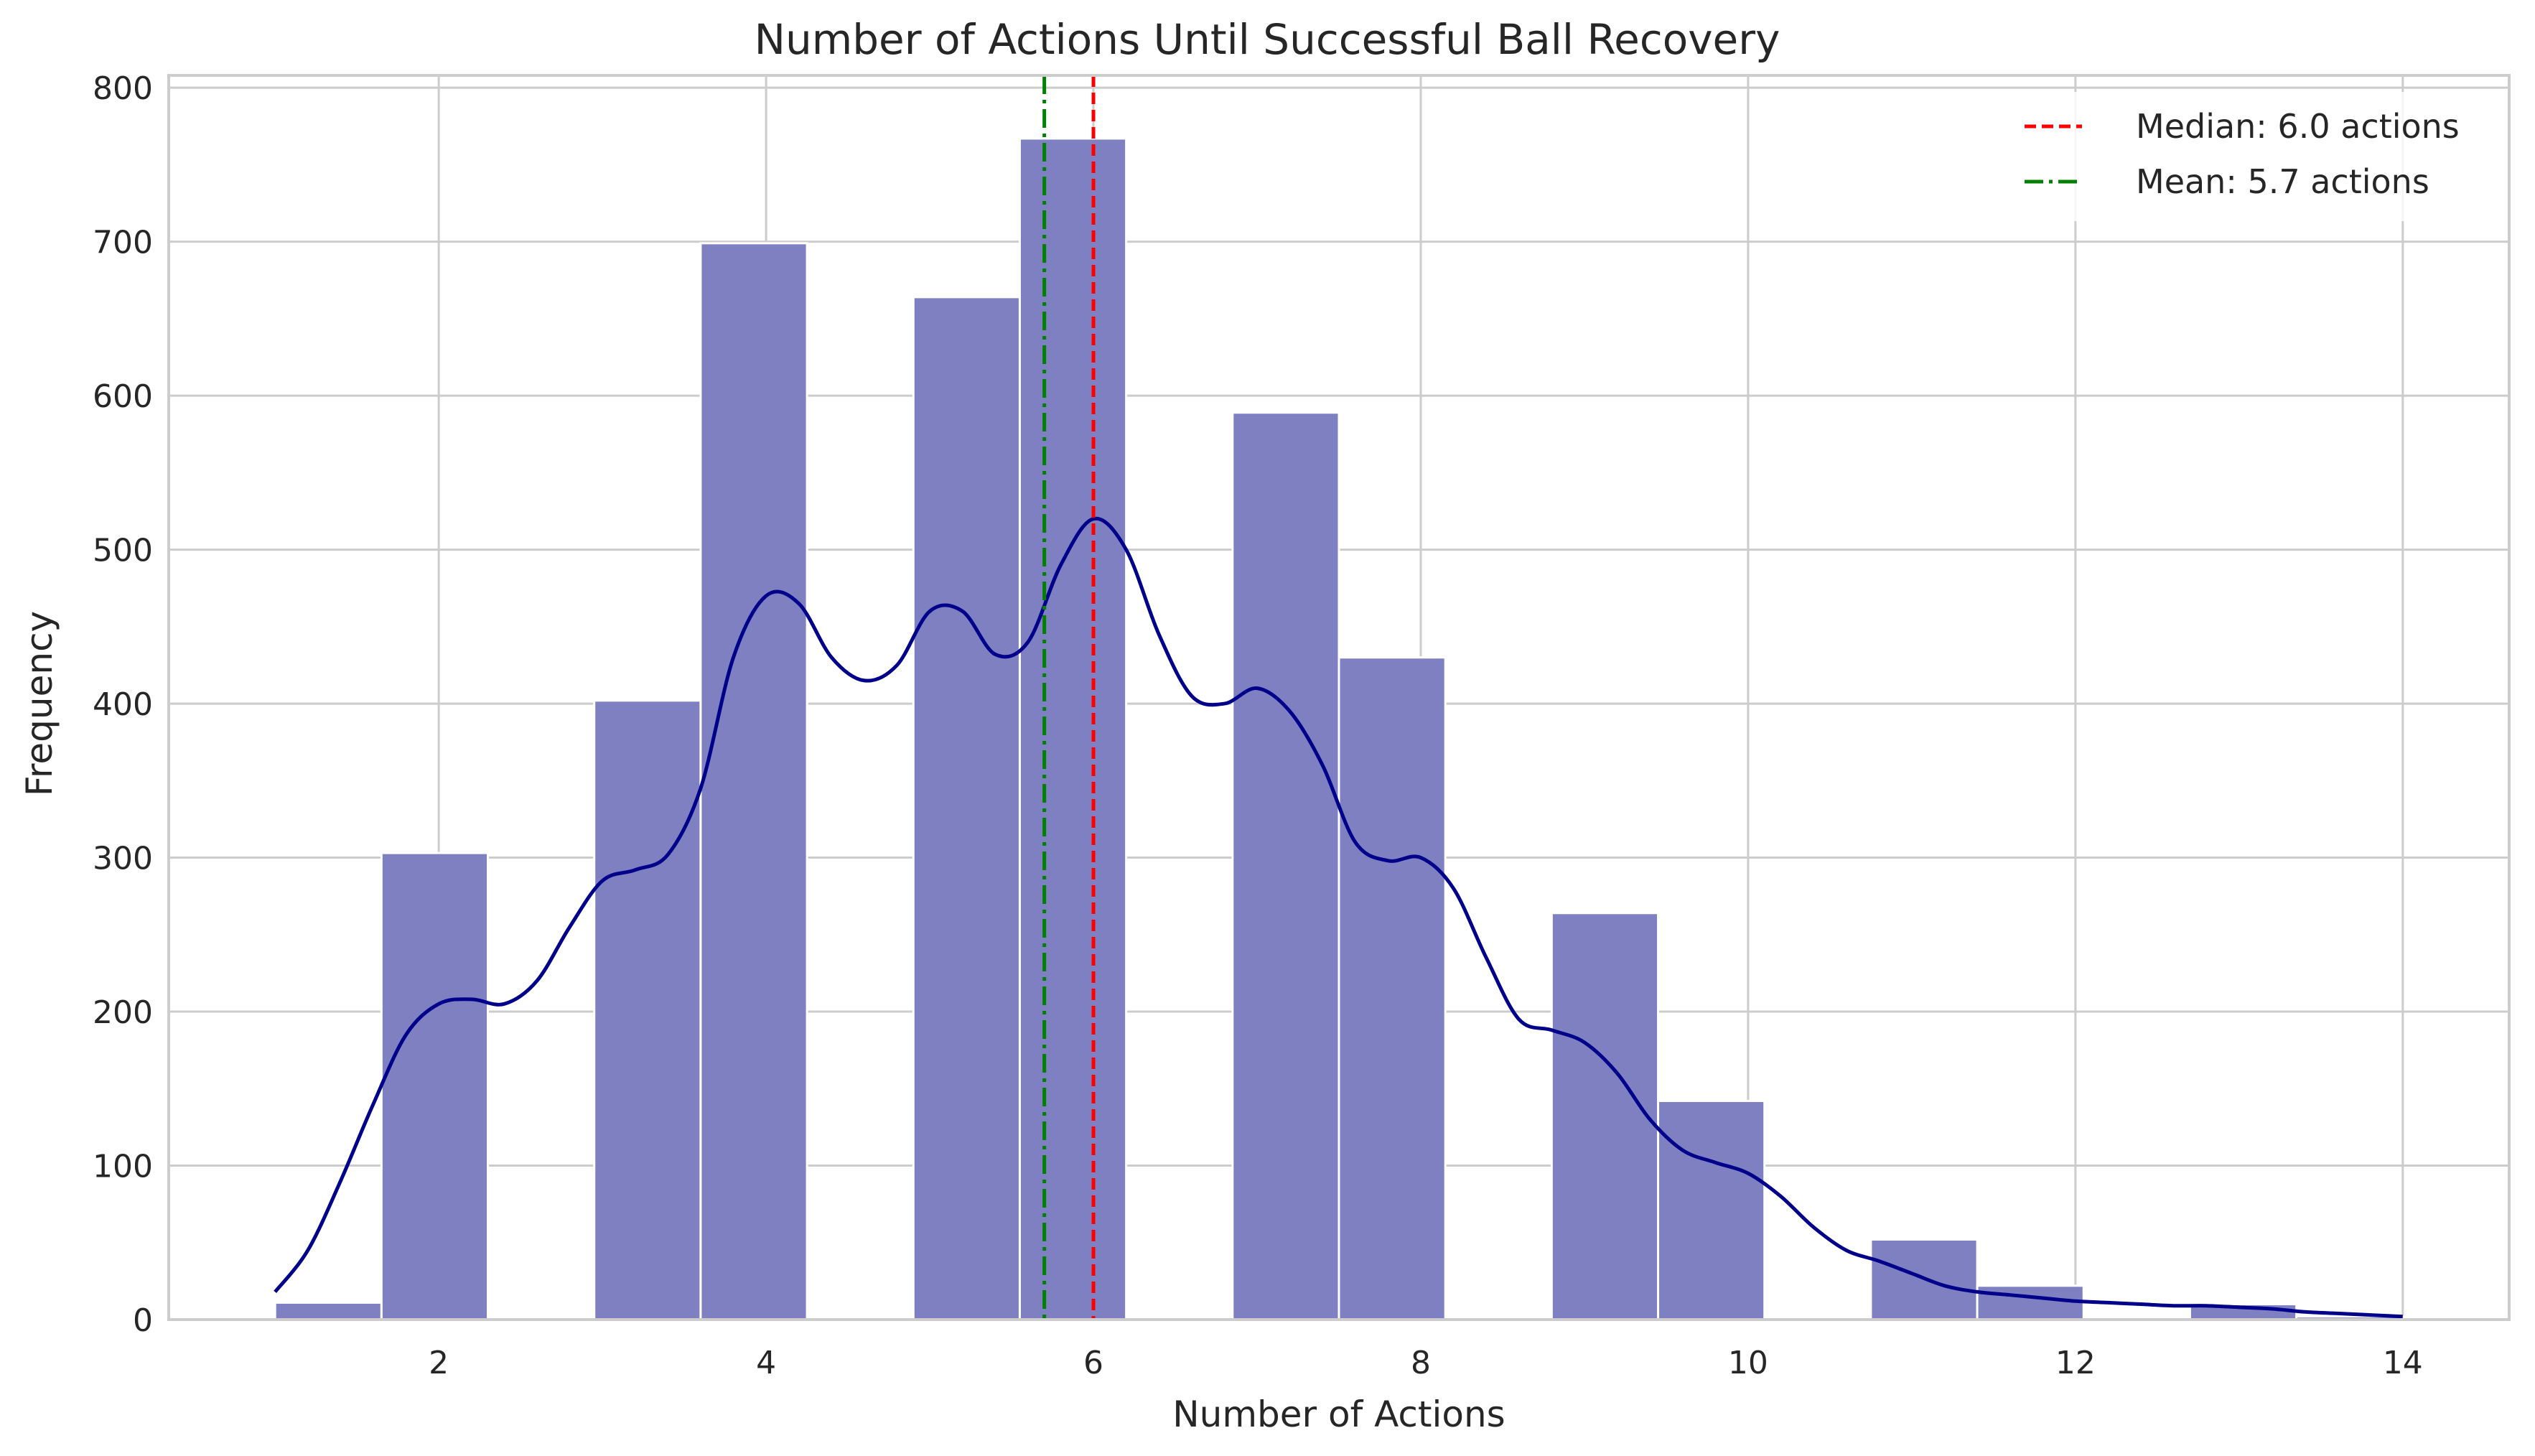 The image size is (2535, 1456). Describe the element at coordinates (123, 551) in the screenshot. I see `y-tick-label: 500` at that location.